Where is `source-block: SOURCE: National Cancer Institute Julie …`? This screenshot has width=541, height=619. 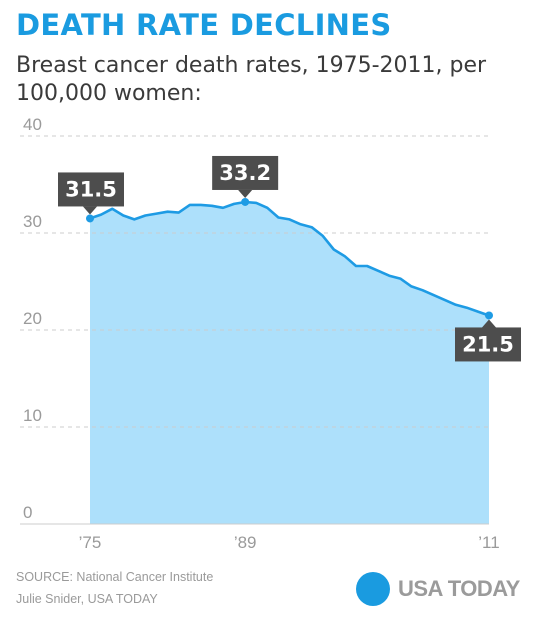
source-block: SOURCE: National Cancer Institute Julie … is located at coordinates (114, 588).